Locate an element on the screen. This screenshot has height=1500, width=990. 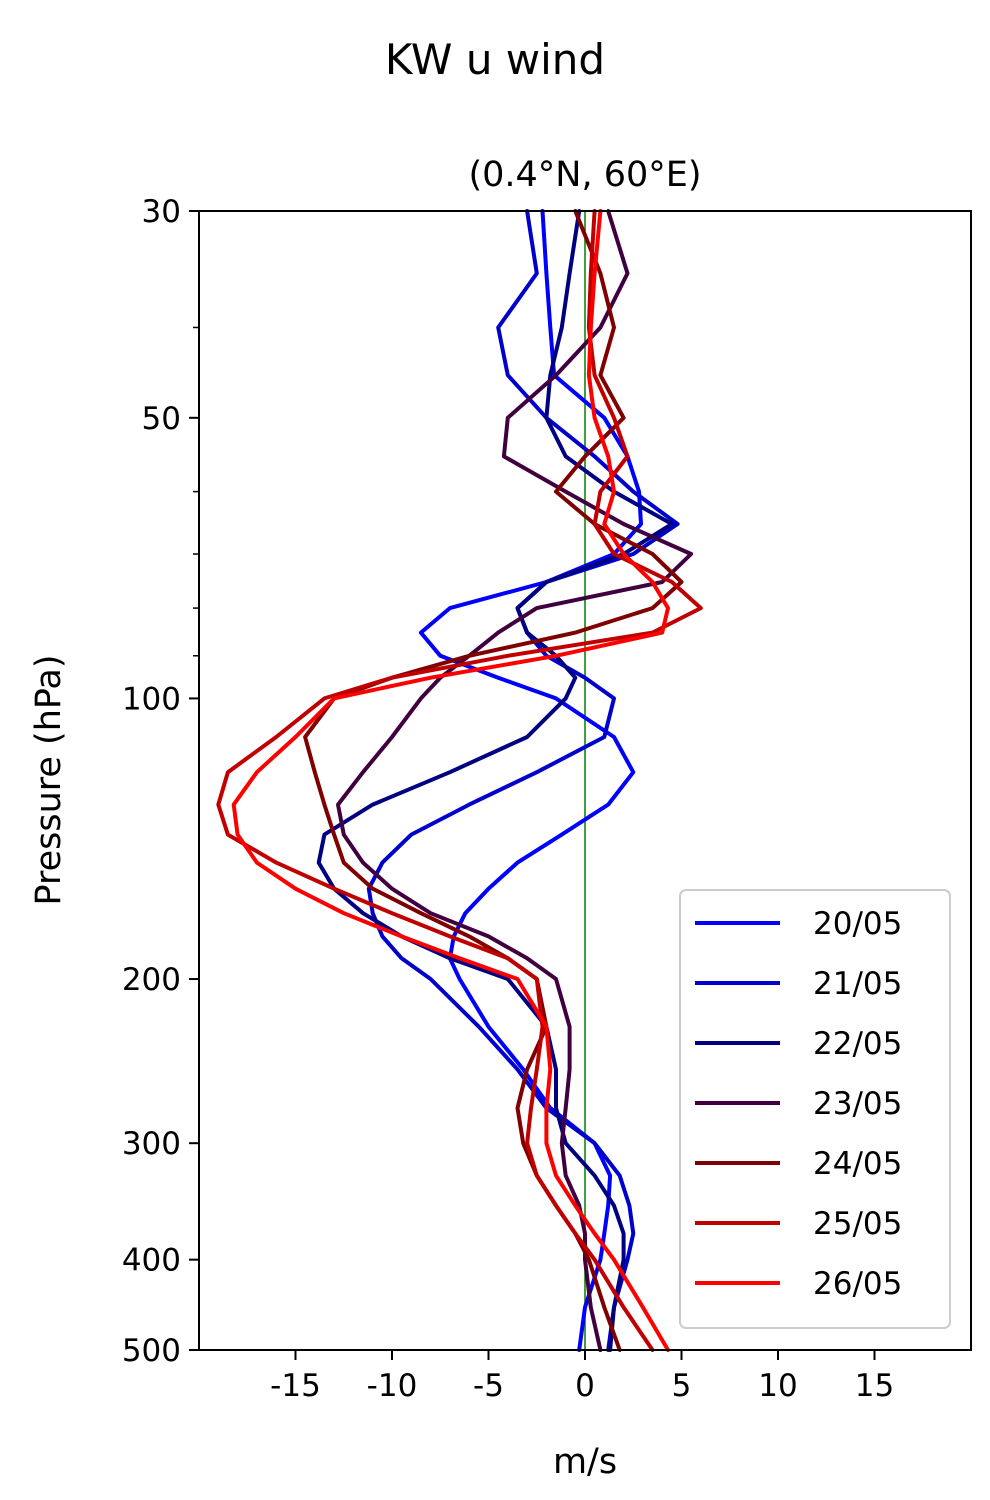
x-tick-label: -15 is located at coordinates (295, 1386).